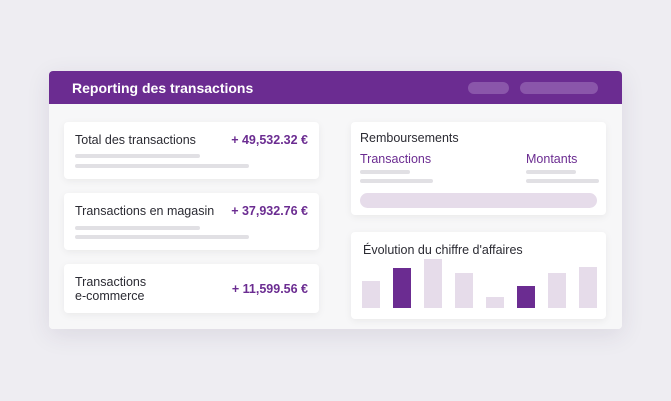 This screenshot has width=671, height=401. What do you see at coordinates (478, 168) in the screenshot?
I see `refunds-card: Remboursements Transactions Montants` at bounding box center [478, 168].